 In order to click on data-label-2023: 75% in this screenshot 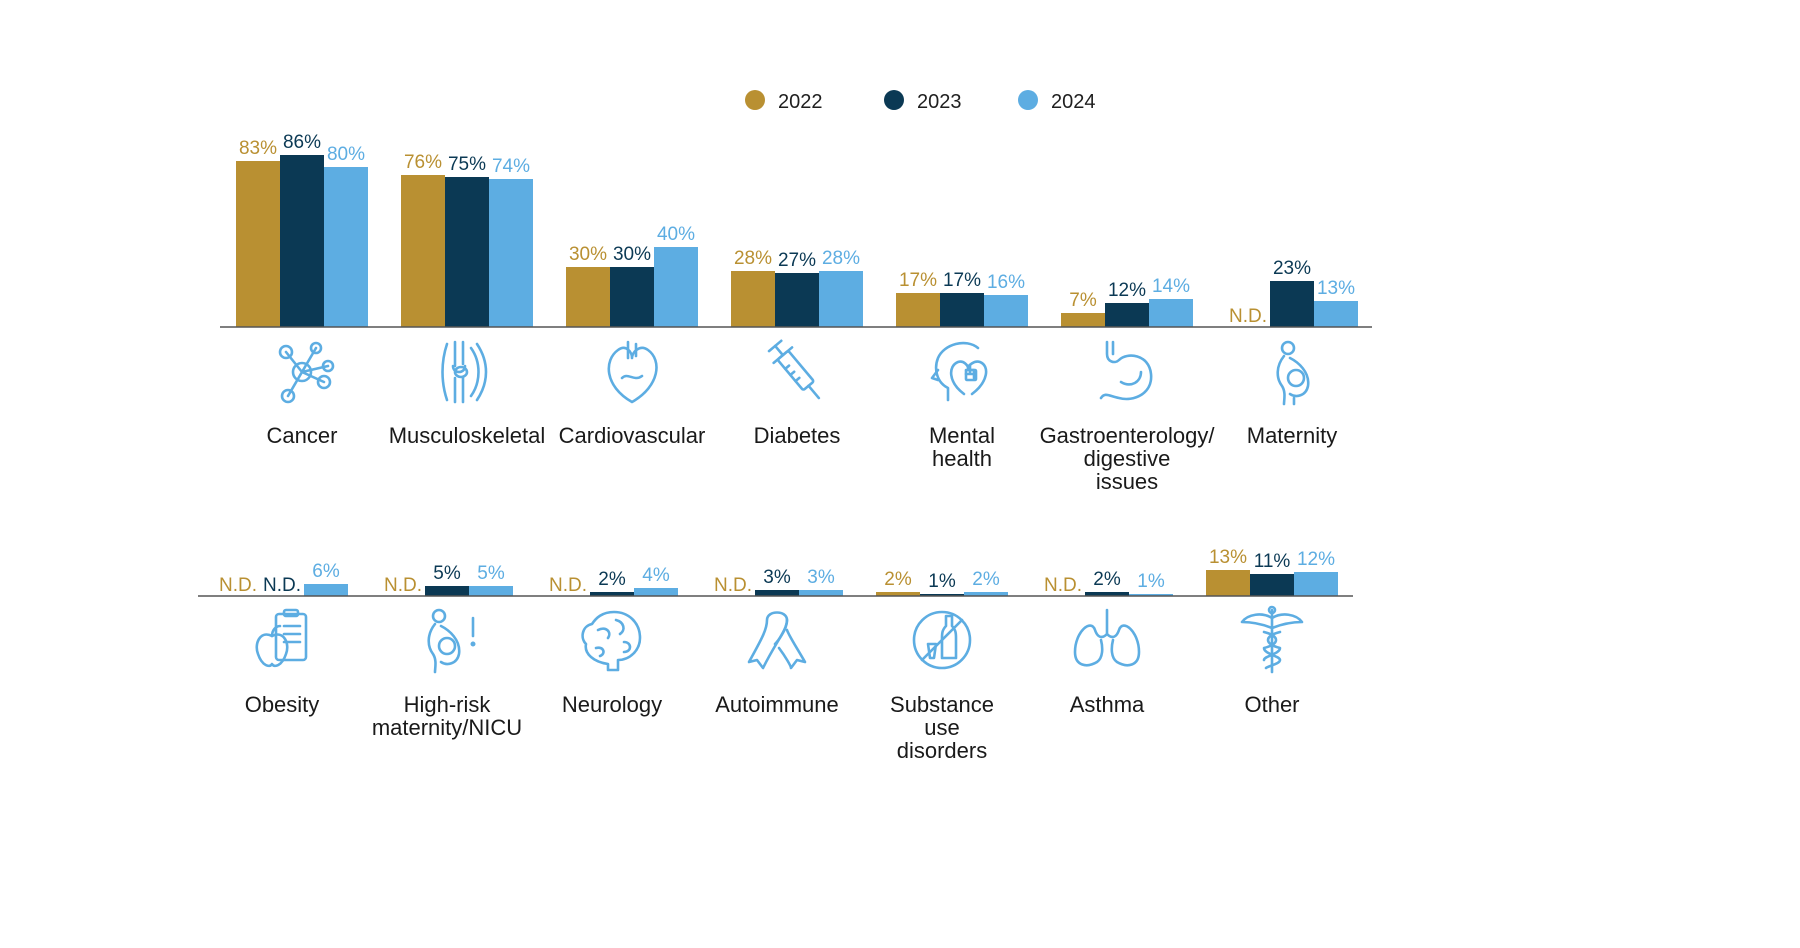, I will do `click(467, 164)`.